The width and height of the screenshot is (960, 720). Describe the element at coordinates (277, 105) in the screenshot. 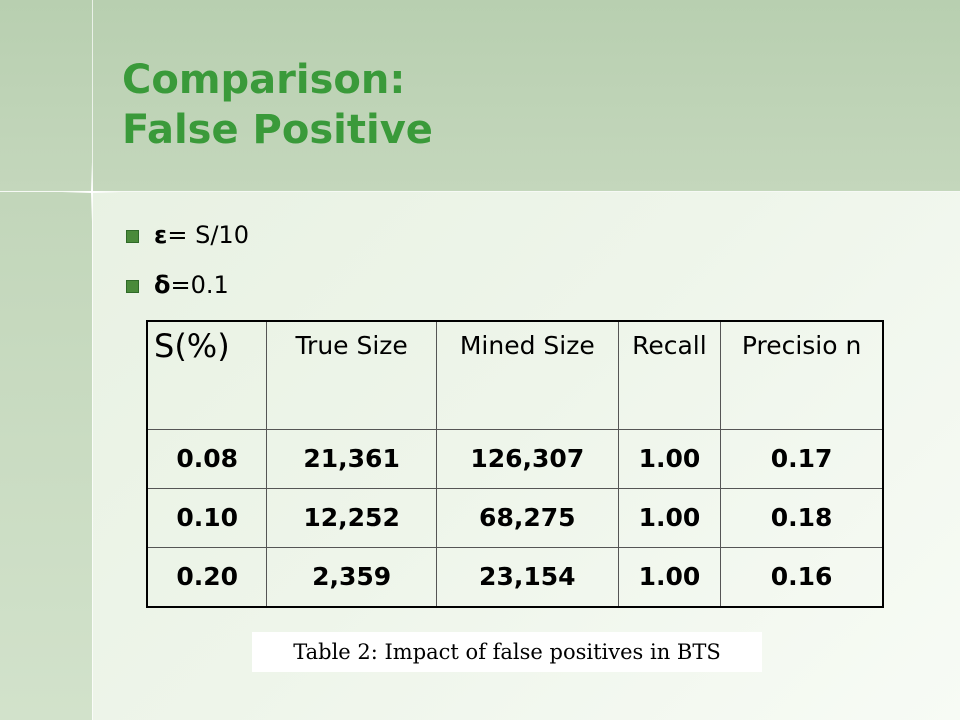

I see `slide-title: Comparison: False Positive` at that location.